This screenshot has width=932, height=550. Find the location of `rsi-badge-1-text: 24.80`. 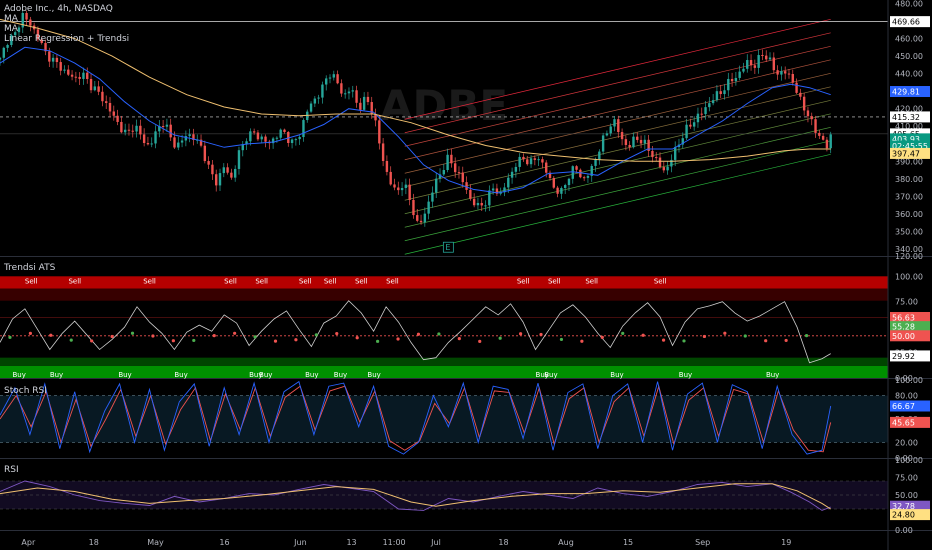

rsi-badge-1-text: 24.80 is located at coordinates (903, 515).